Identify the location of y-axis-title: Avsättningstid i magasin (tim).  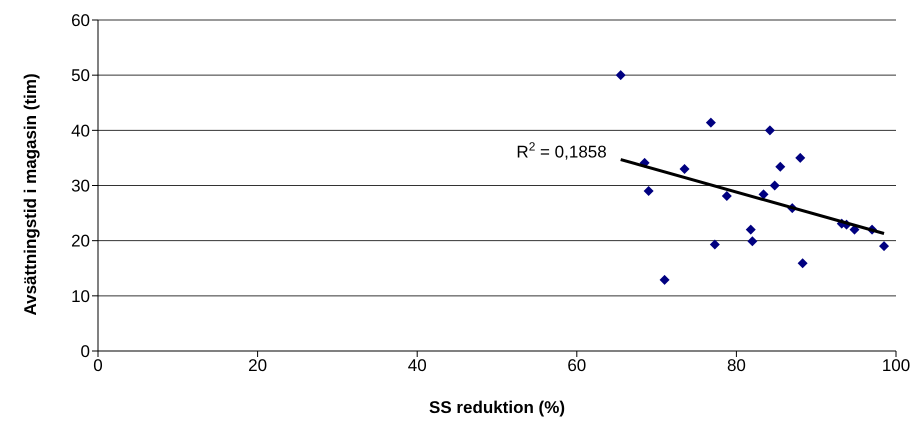
(30, 194).